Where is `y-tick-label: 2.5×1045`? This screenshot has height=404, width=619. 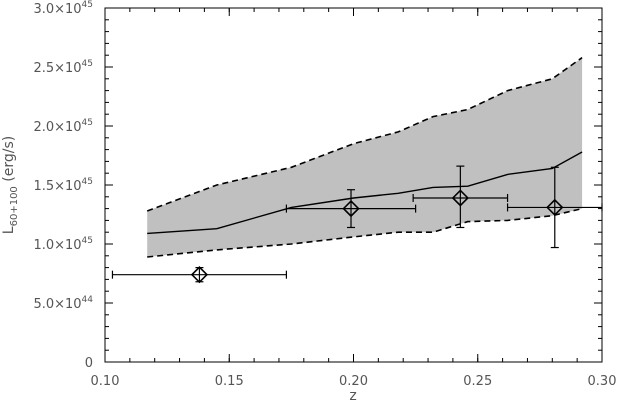 y-tick-label: 2.5×1045 is located at coordinates (63, 67).